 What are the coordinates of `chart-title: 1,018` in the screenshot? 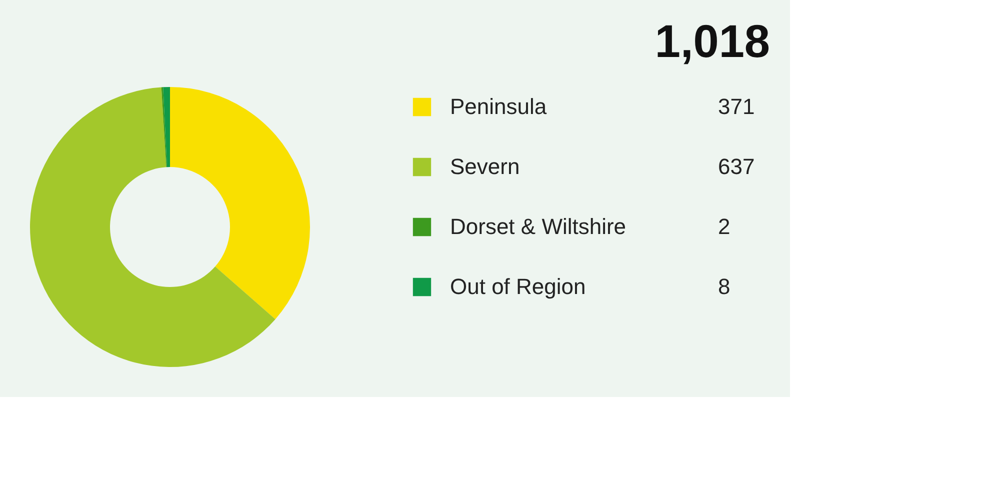 It's located at (712, 41).